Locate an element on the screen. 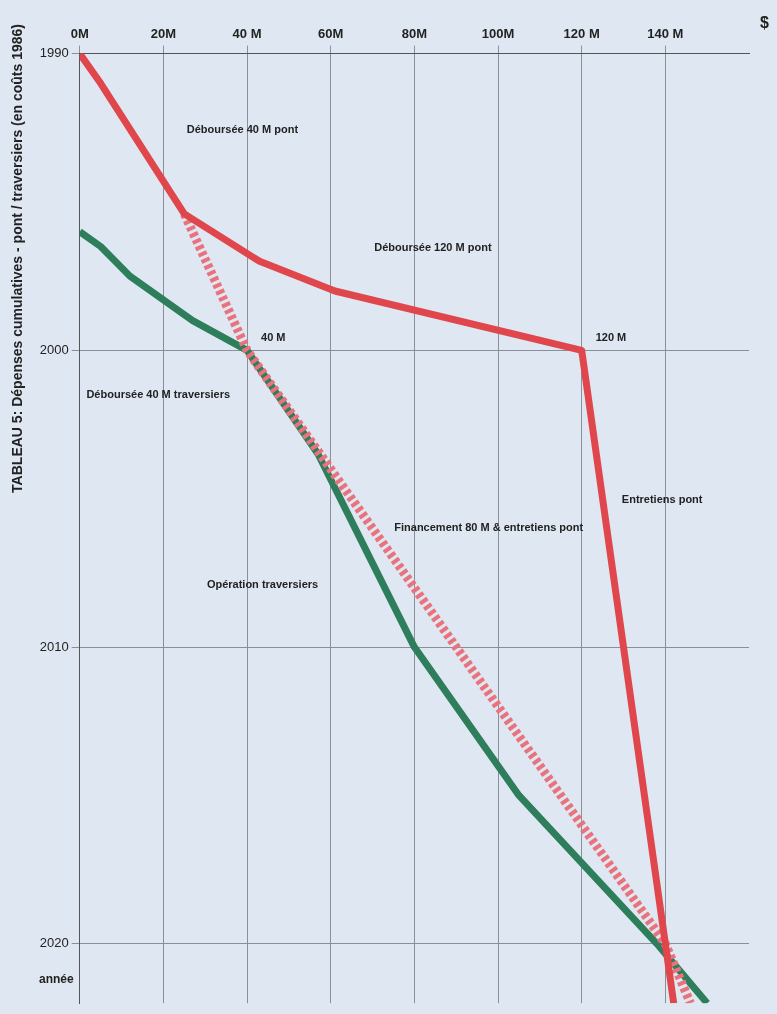 The width and height of the screenshot is (777, 1014). annotation: Financement 80 M & entretiens pont is located at coordinates (489, 527).